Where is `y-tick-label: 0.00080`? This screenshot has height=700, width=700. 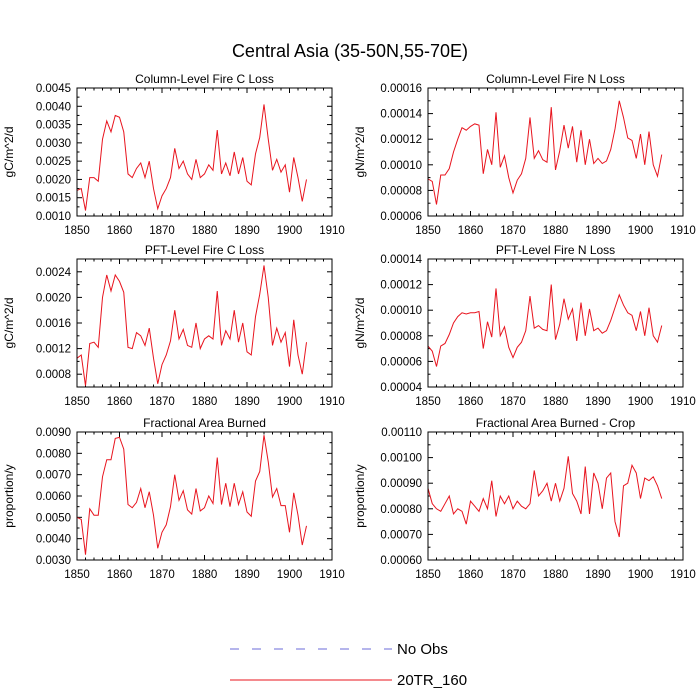 y-tick-label: 0.00080 is located at coordinates (401, 510).